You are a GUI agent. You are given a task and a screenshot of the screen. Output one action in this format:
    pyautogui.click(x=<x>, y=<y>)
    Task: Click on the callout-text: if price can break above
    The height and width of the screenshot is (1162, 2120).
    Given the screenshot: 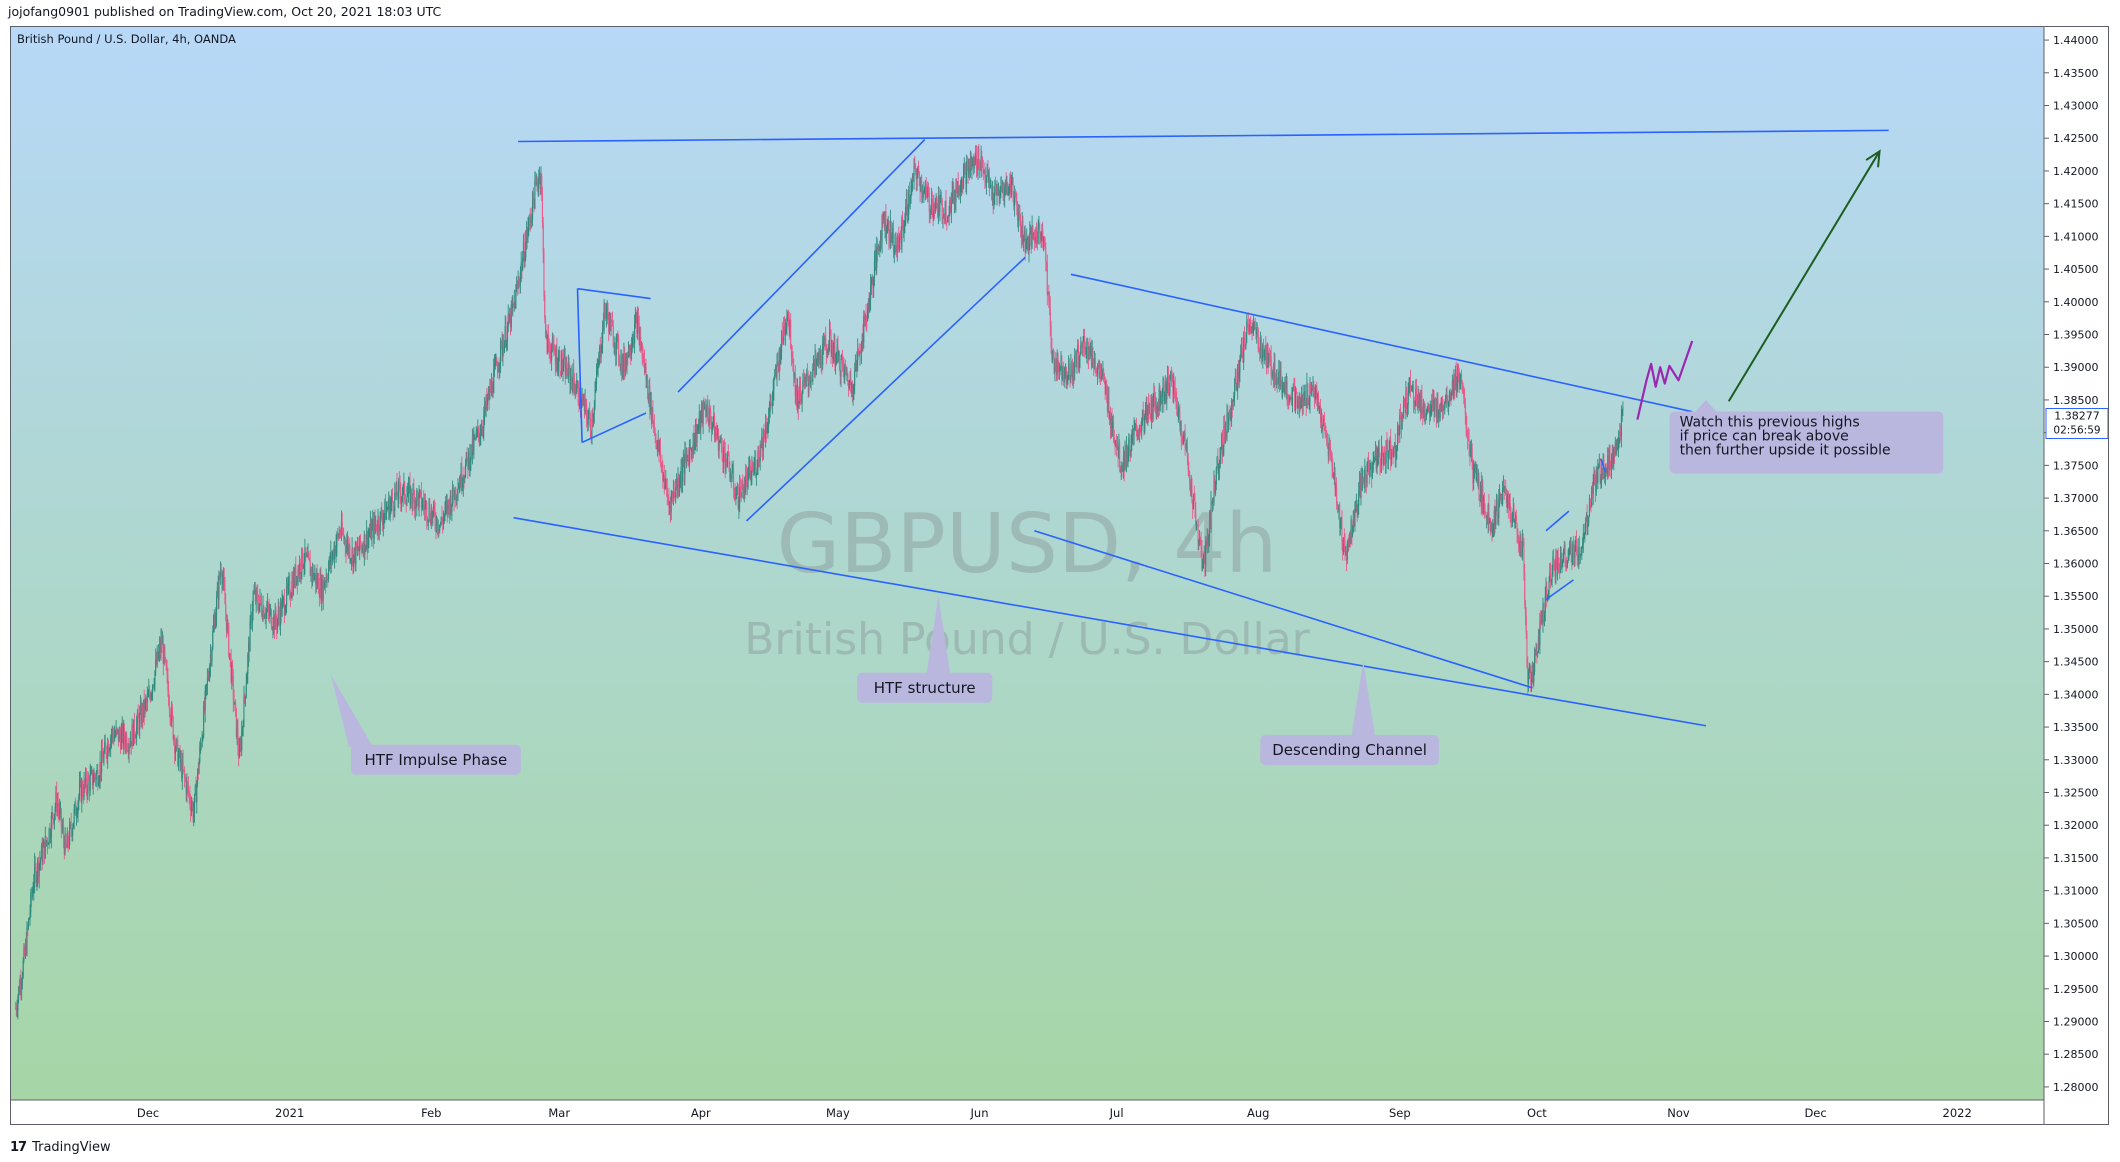 What is the action you would take?
    pyautogui.click(x=1764, y=436)
    